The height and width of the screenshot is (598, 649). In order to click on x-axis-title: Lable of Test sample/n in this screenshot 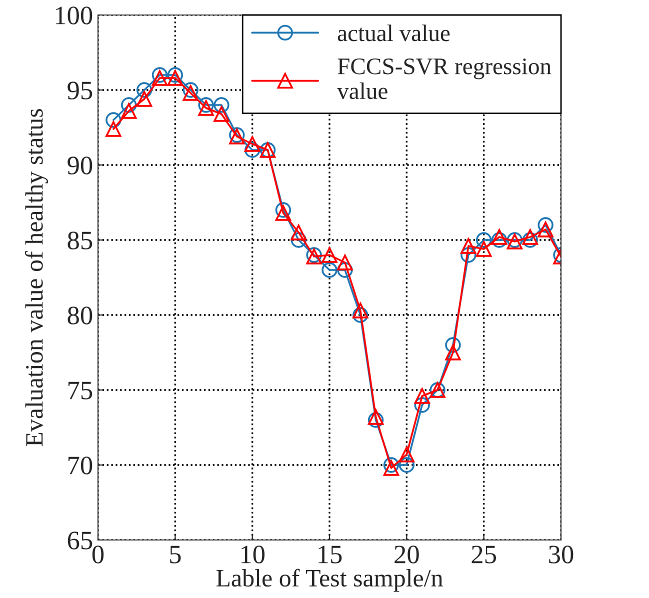, I will do `click(329, 580)`.